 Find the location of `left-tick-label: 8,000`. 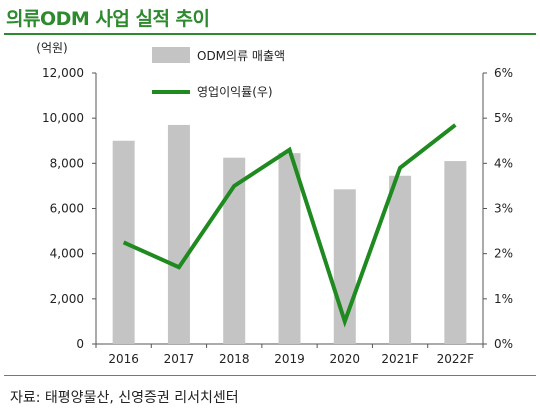

left-tick-label: 8,000 is located at coordinates (67, 163).